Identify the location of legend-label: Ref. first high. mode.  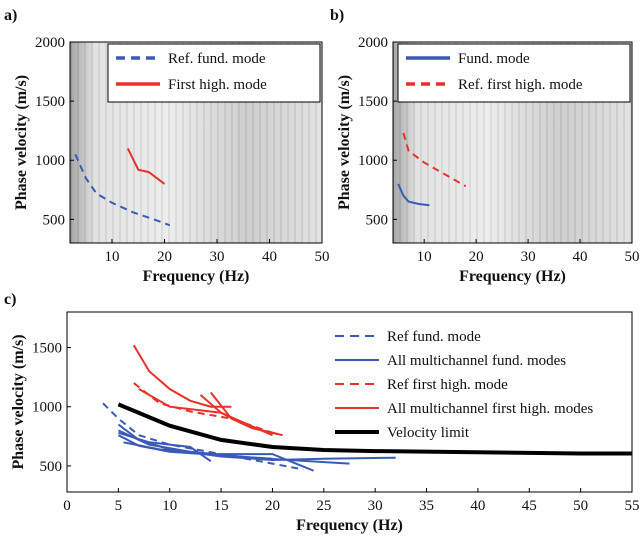
(520, 85).